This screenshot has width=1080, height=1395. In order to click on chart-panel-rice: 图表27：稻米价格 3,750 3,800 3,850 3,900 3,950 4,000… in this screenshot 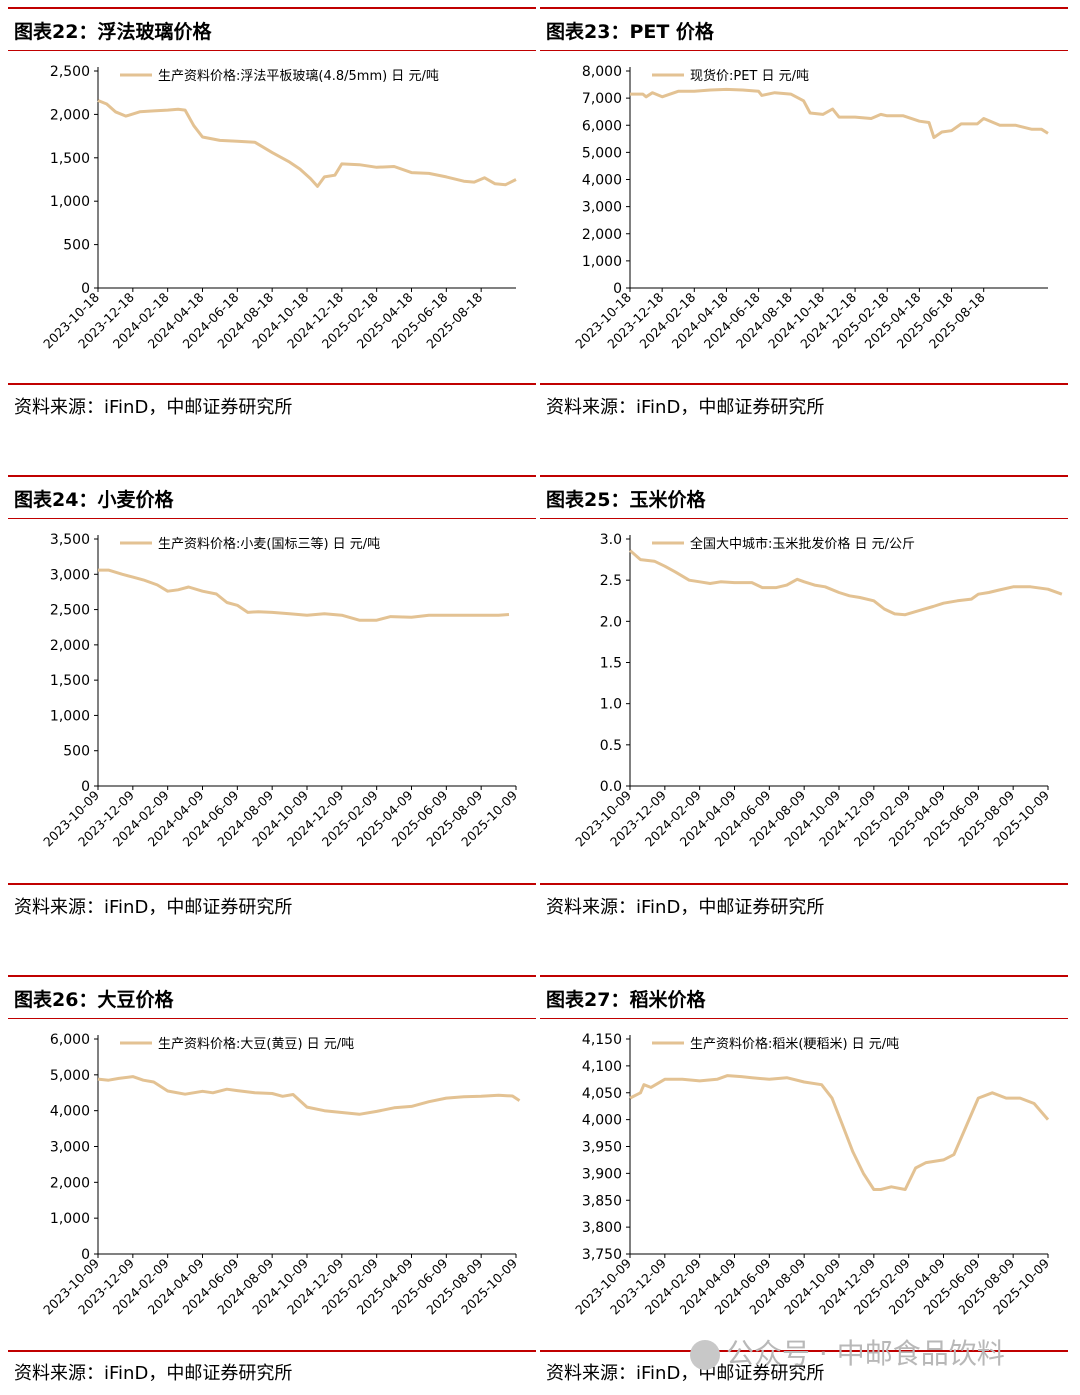, I will do `click(804, 1184)`.